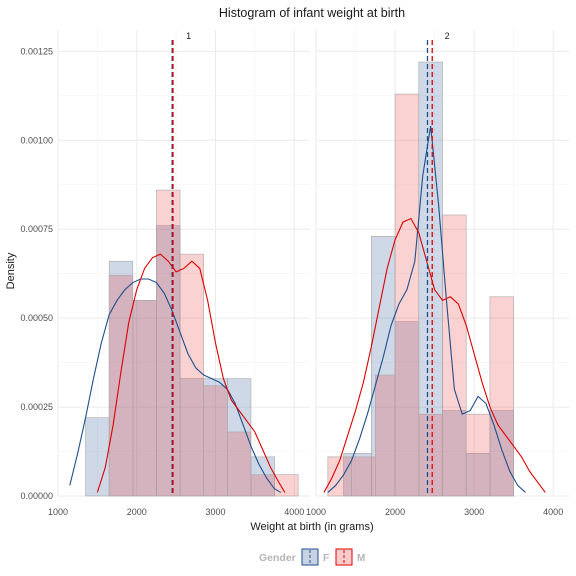 The width and height of the screenshot is (576, 576). I want to click on legend-key-M: M, so click(350, 557).